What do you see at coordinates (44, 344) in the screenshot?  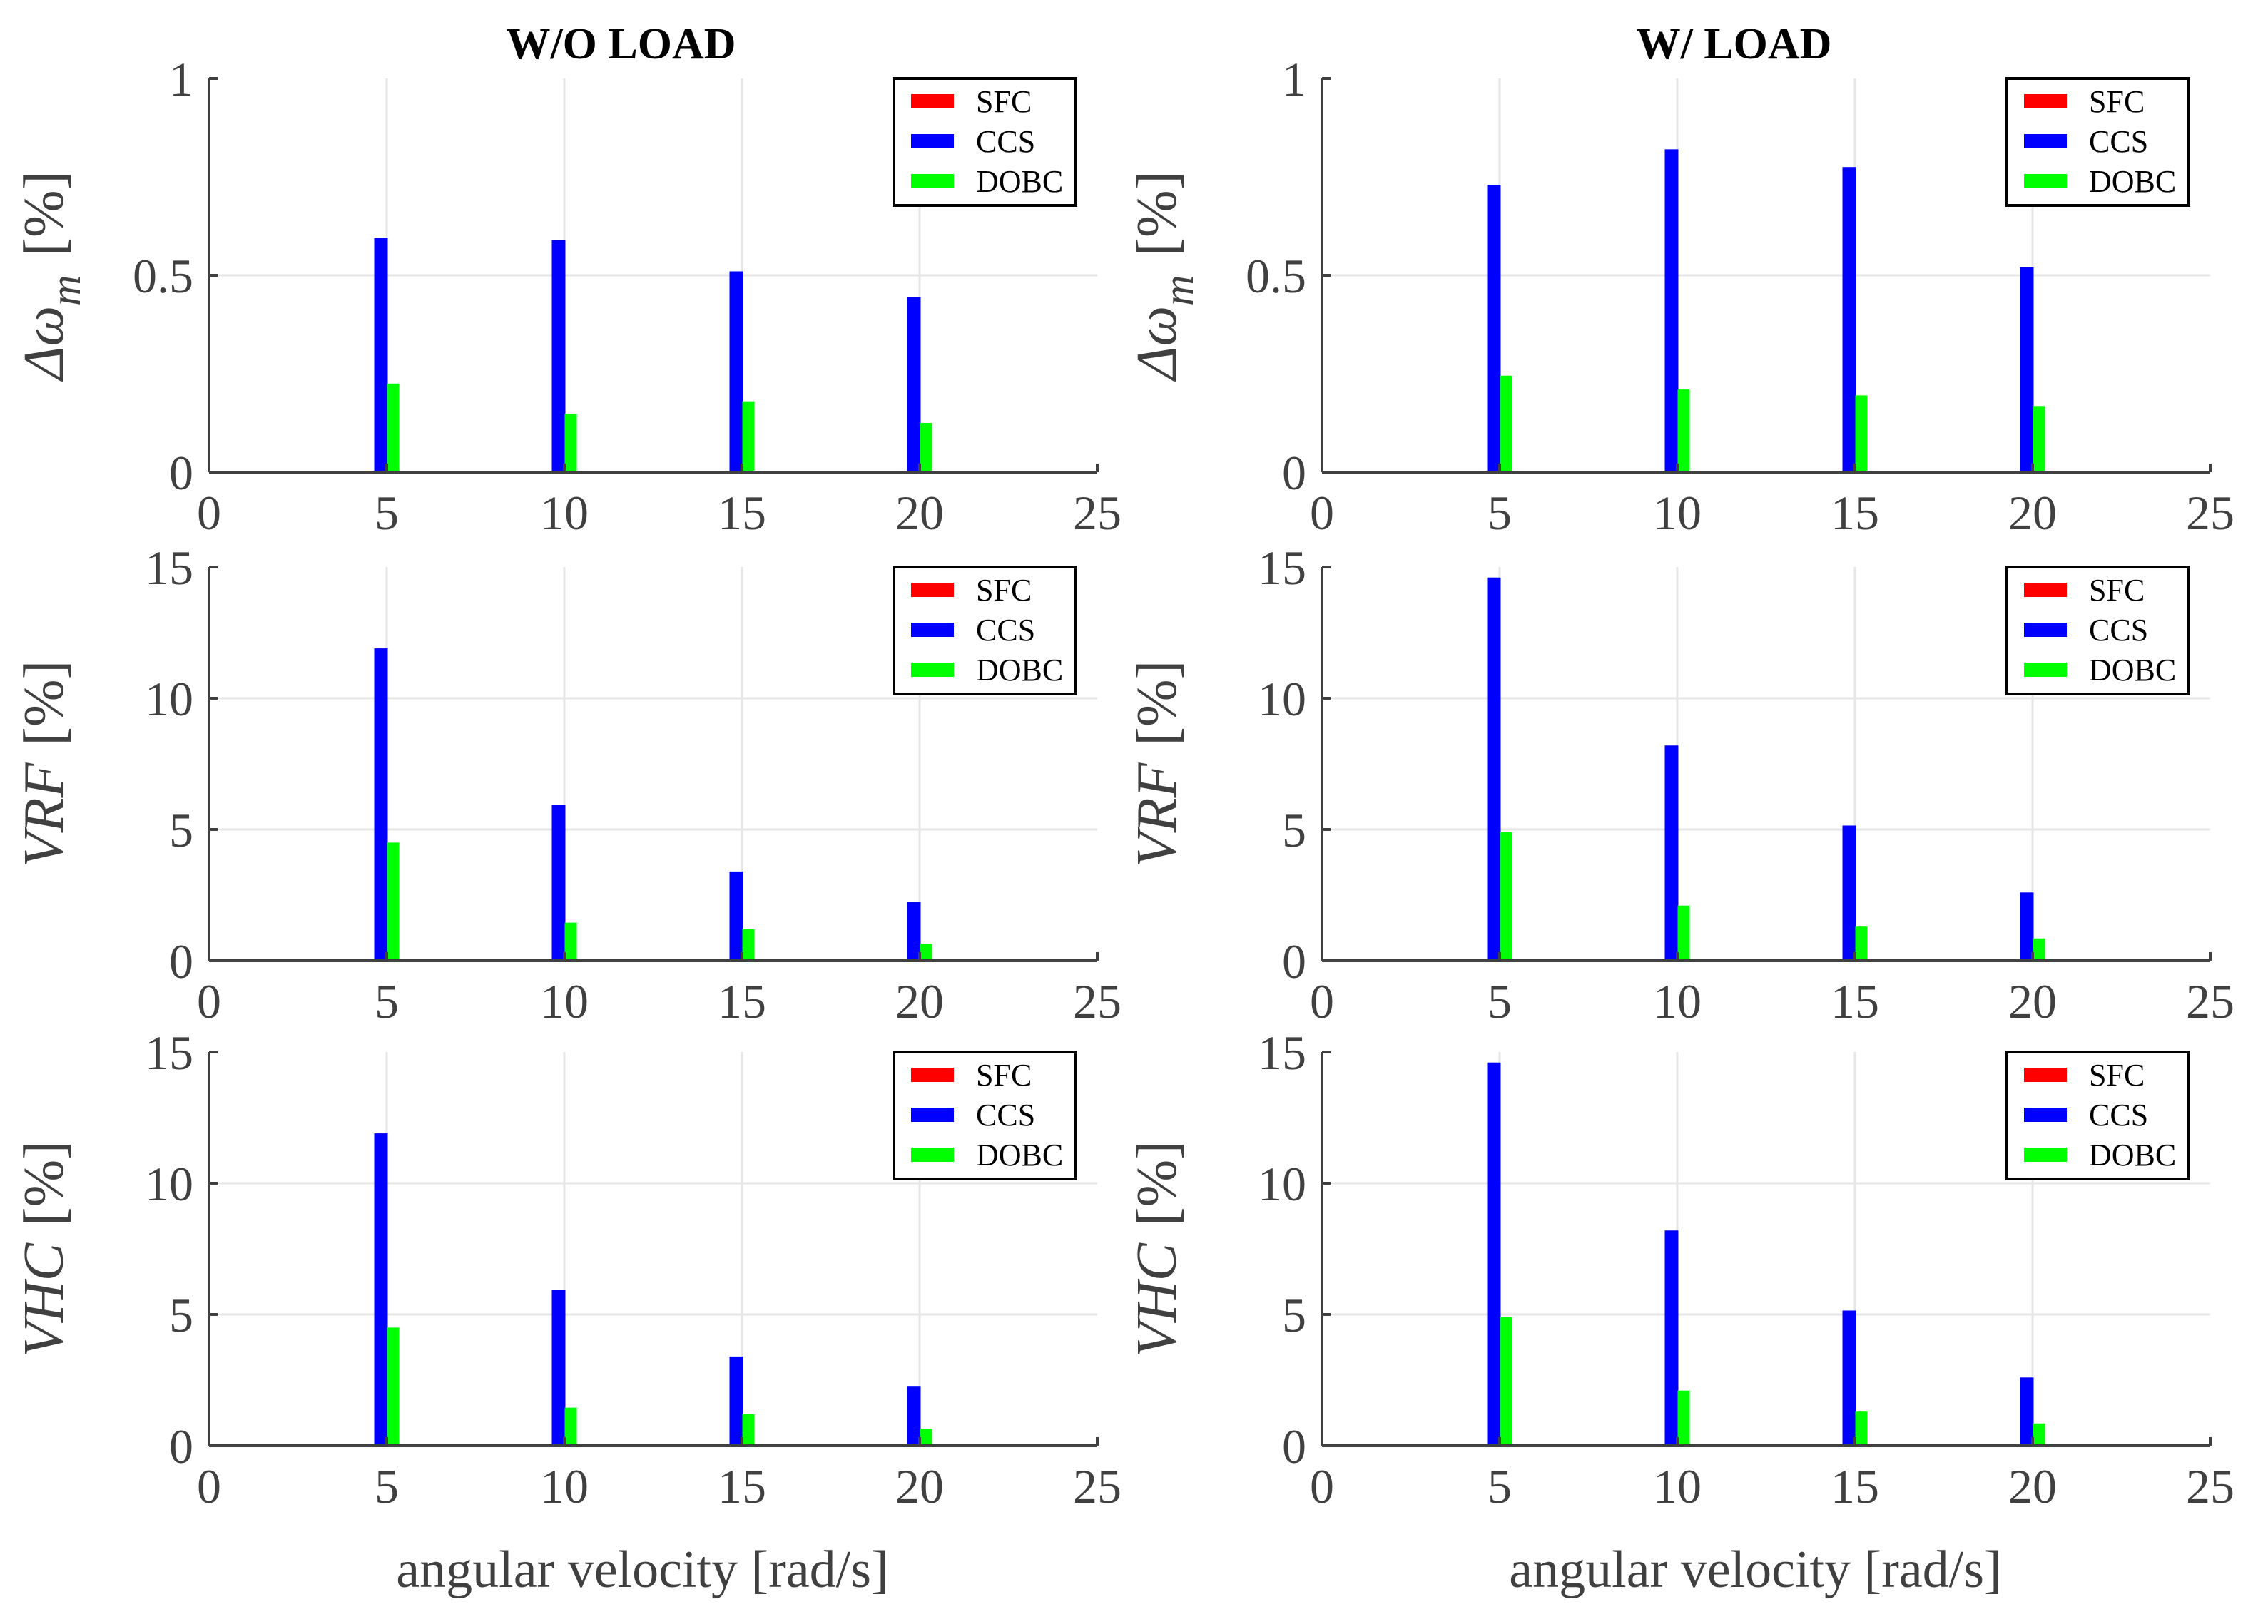 I see `y-axis-label-symbol: Δω` at bounding box center [44, 344].